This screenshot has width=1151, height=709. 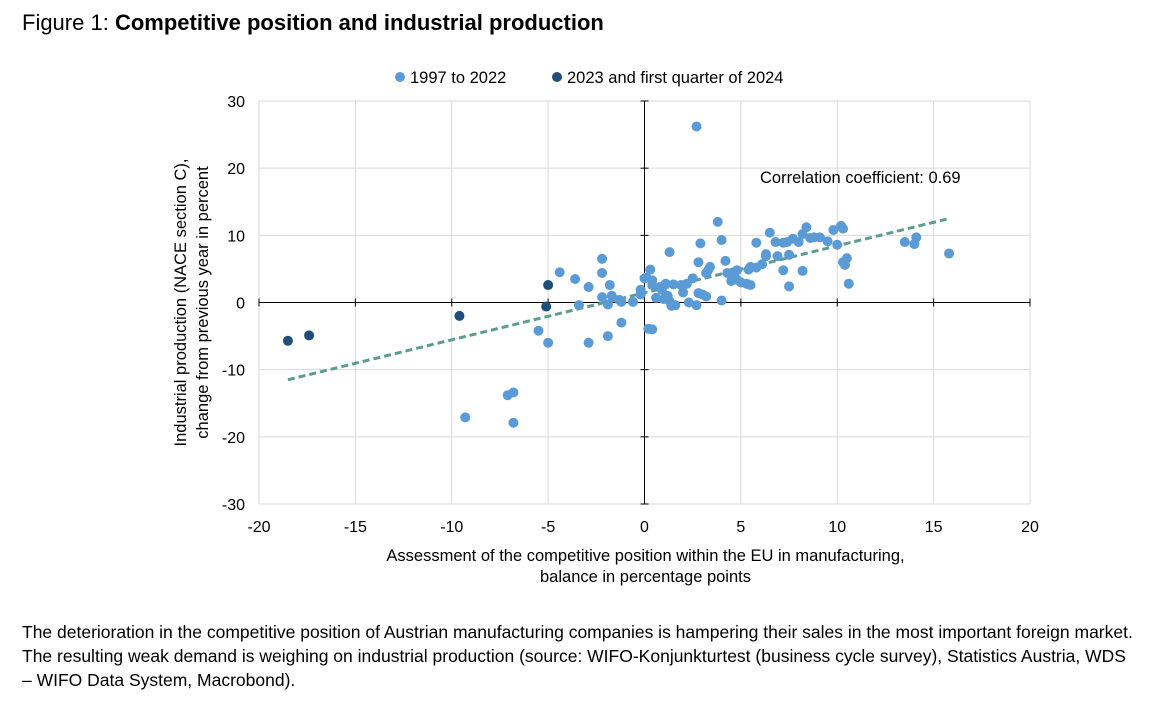 I want to click on x-axis-title: balance in percentage points, so click(x=645, y=577).